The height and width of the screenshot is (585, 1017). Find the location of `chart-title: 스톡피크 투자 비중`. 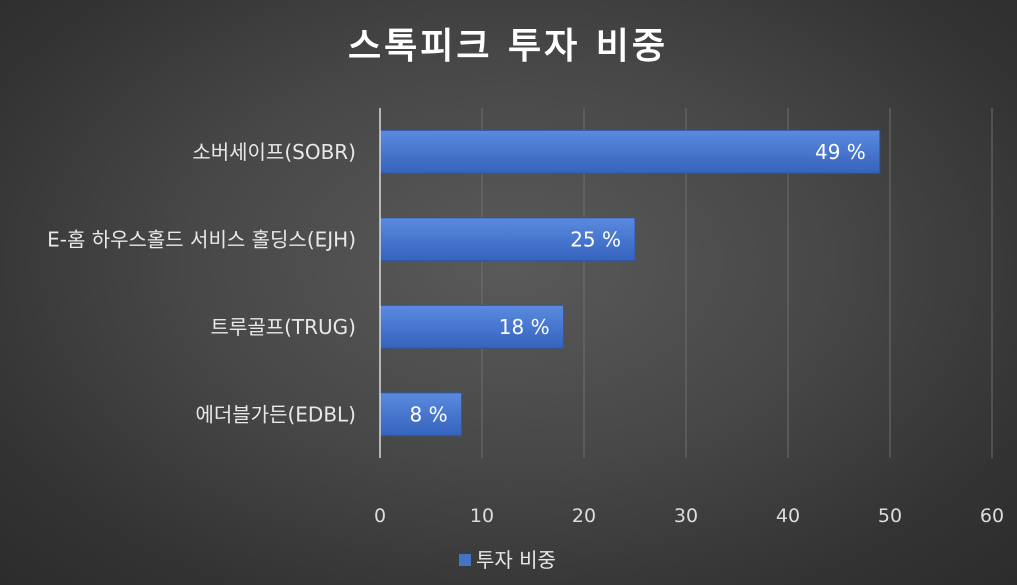

chart-title: 스톡피크 투자 비중 is located at coordinates (508, 46).